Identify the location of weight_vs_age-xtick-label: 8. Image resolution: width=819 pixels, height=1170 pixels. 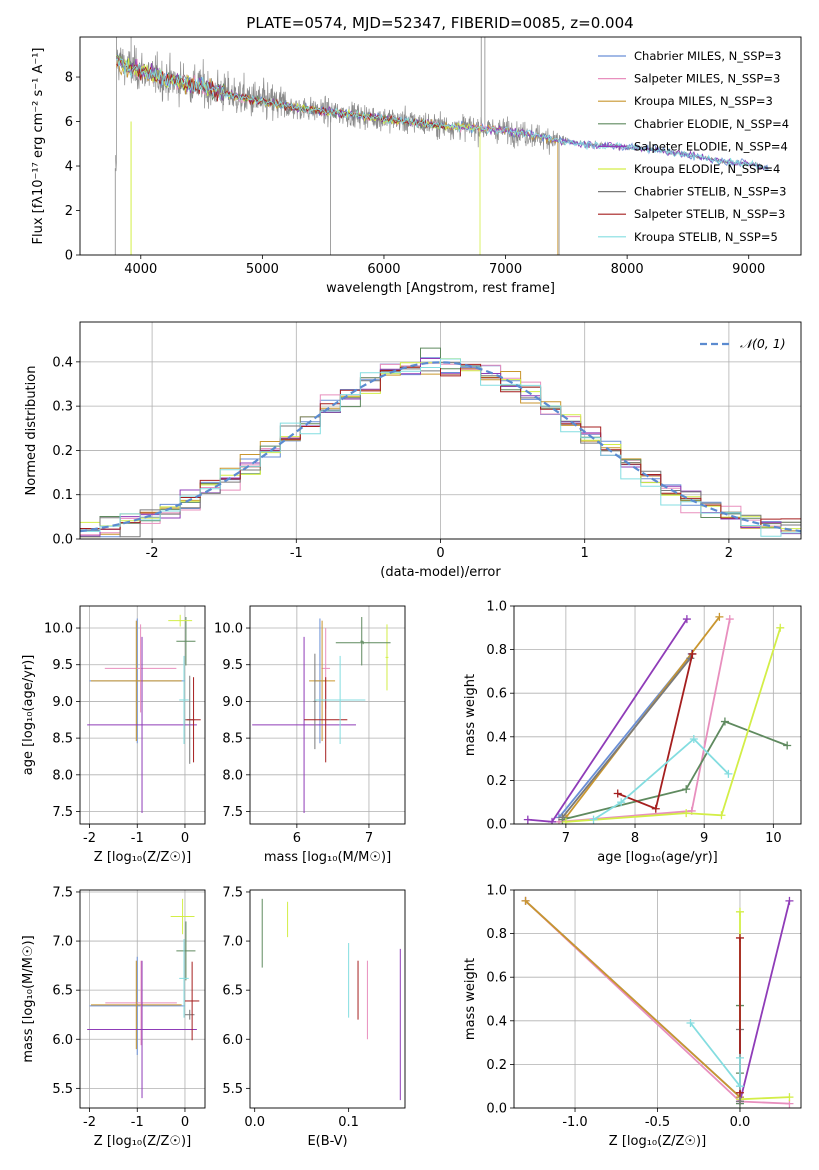
(635, 838).